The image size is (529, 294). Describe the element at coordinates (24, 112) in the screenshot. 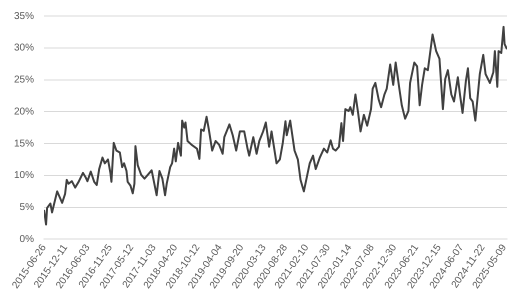

I see `y-tick-label: 20%` at that location.